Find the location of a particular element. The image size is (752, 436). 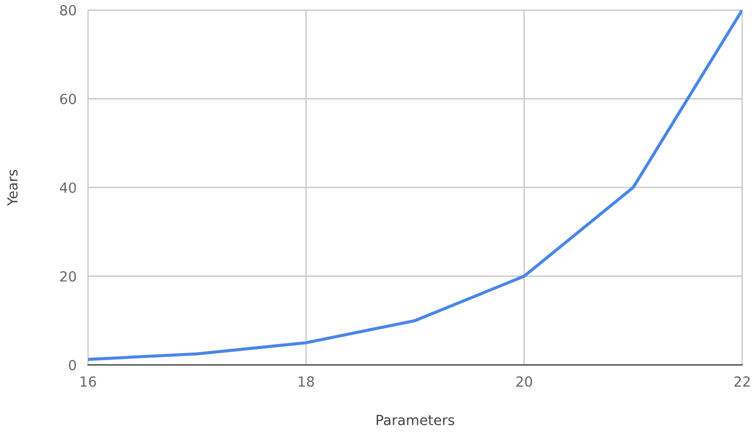

y-axis-title: Years is located at coordinates (12, 188).